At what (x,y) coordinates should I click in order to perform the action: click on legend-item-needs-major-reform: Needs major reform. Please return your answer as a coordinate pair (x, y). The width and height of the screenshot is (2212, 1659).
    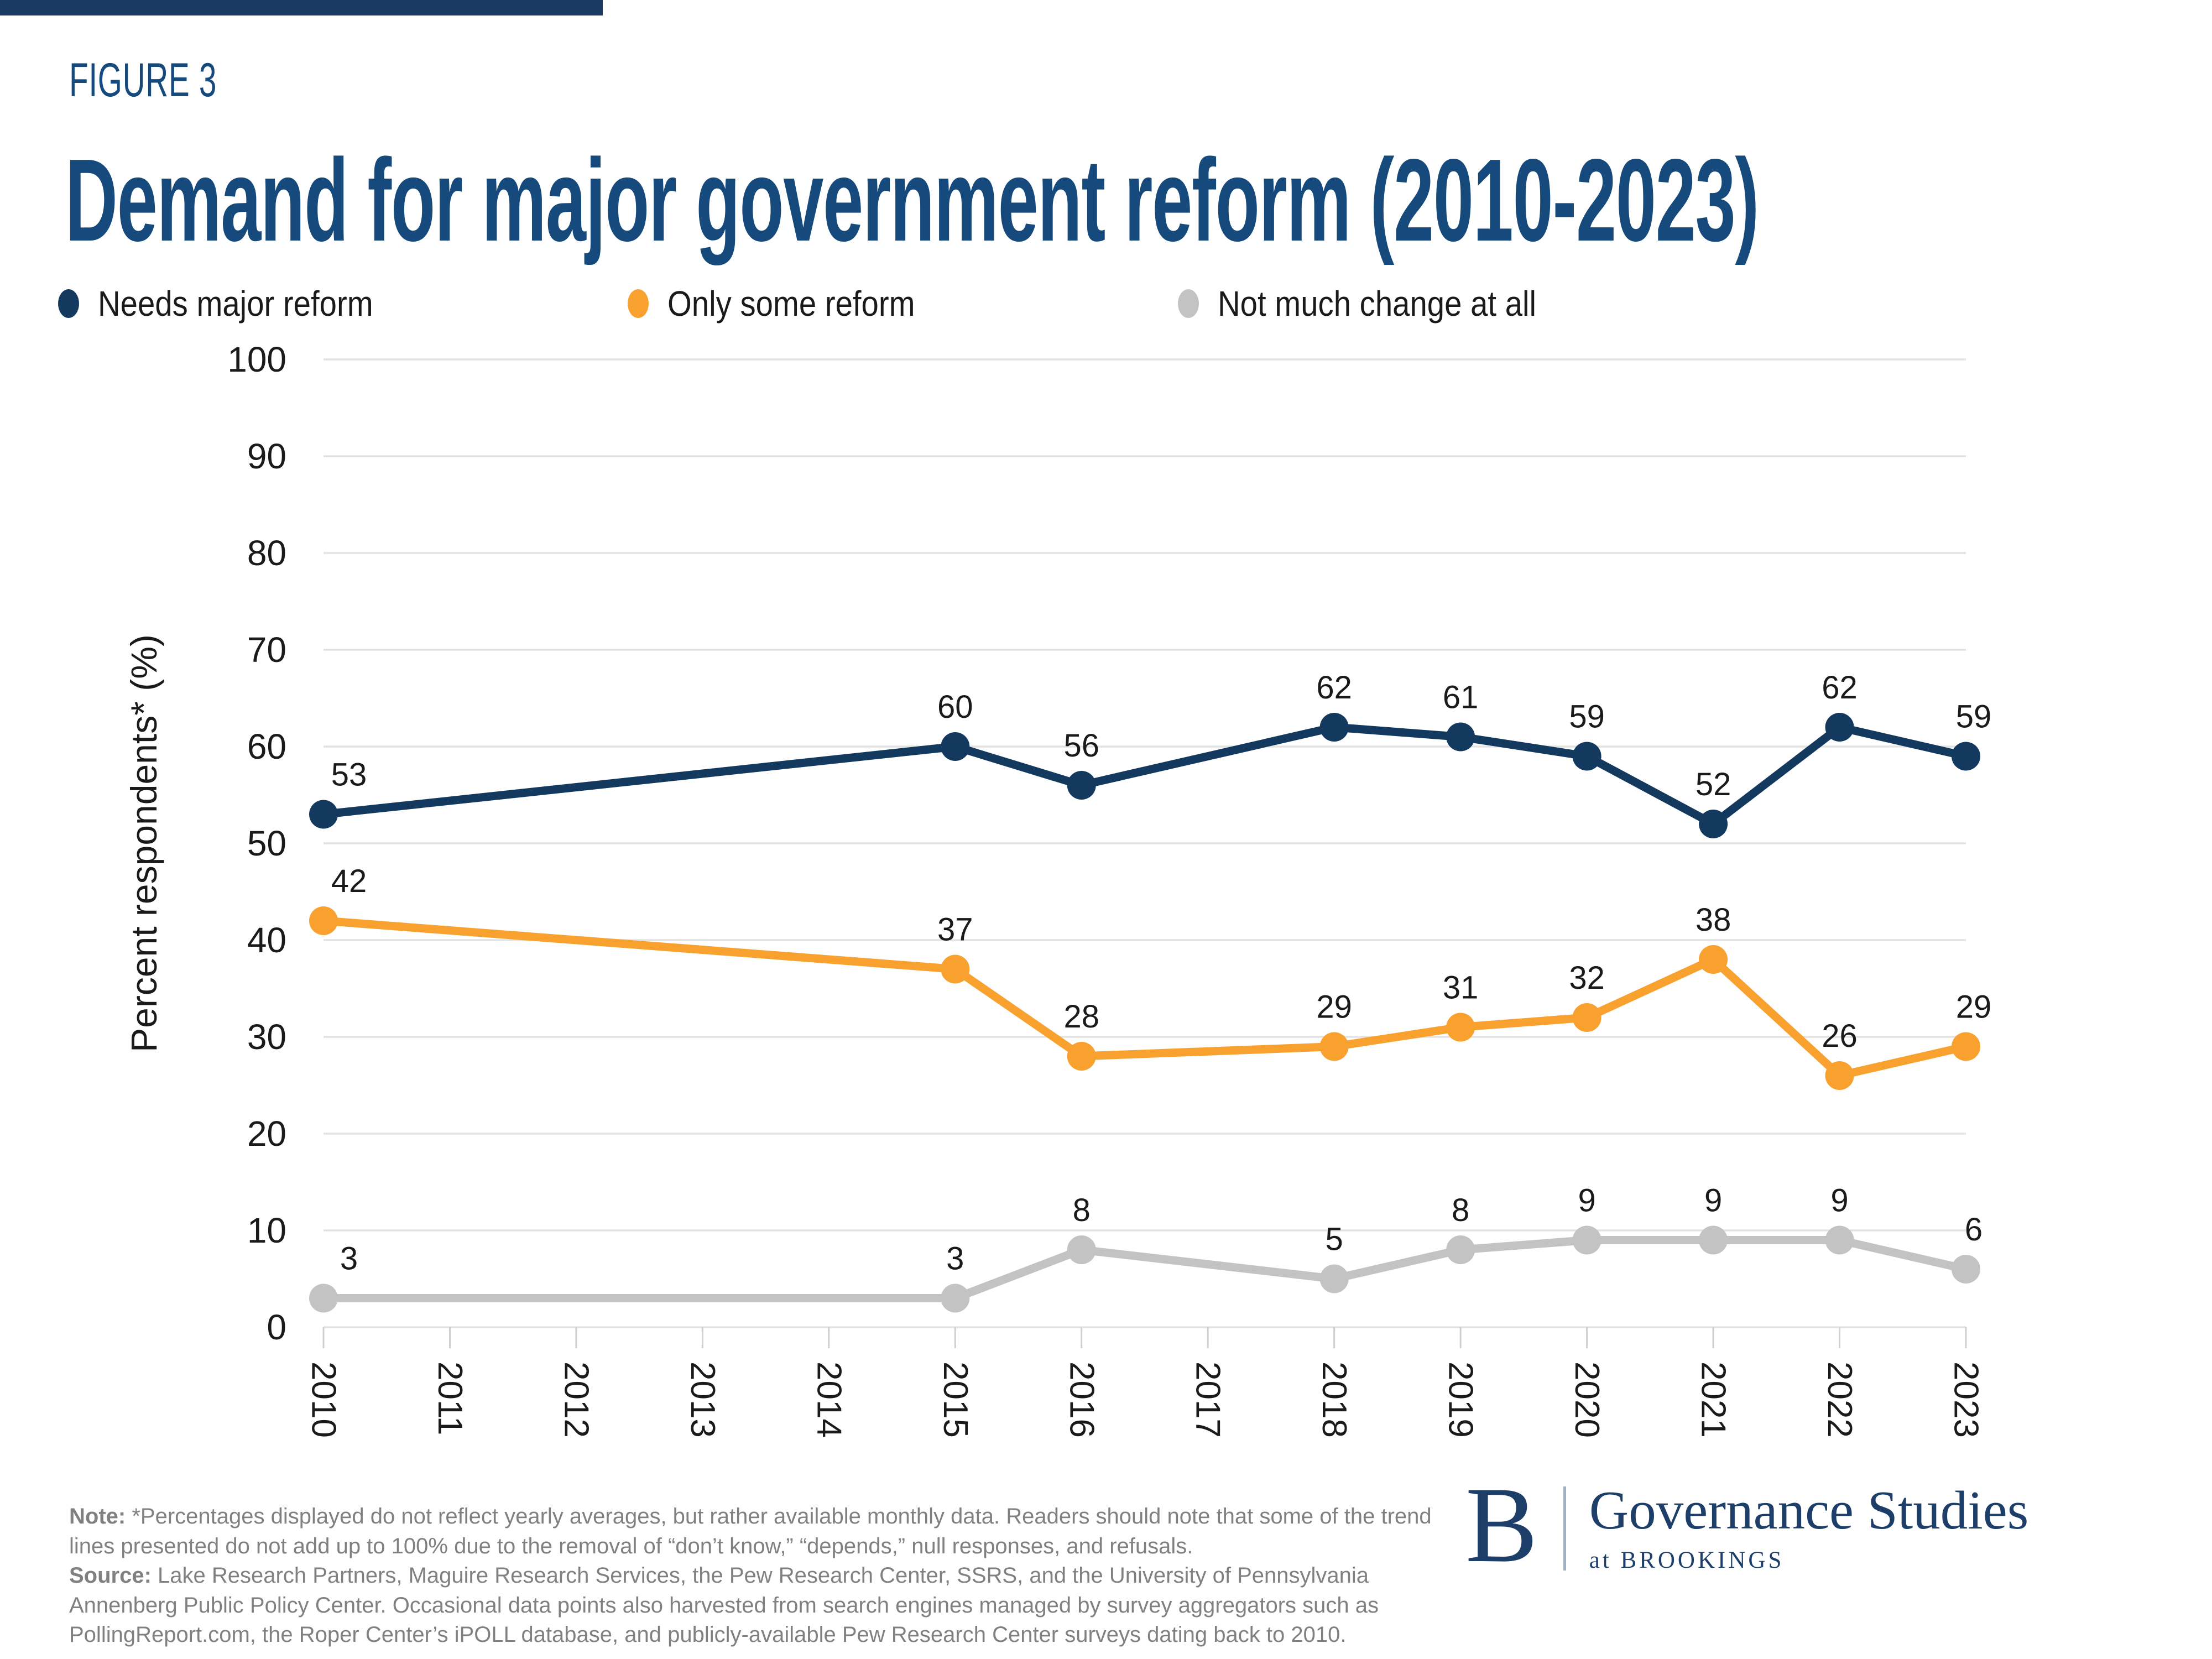
    Looking at the image, I should click on (235, 303).